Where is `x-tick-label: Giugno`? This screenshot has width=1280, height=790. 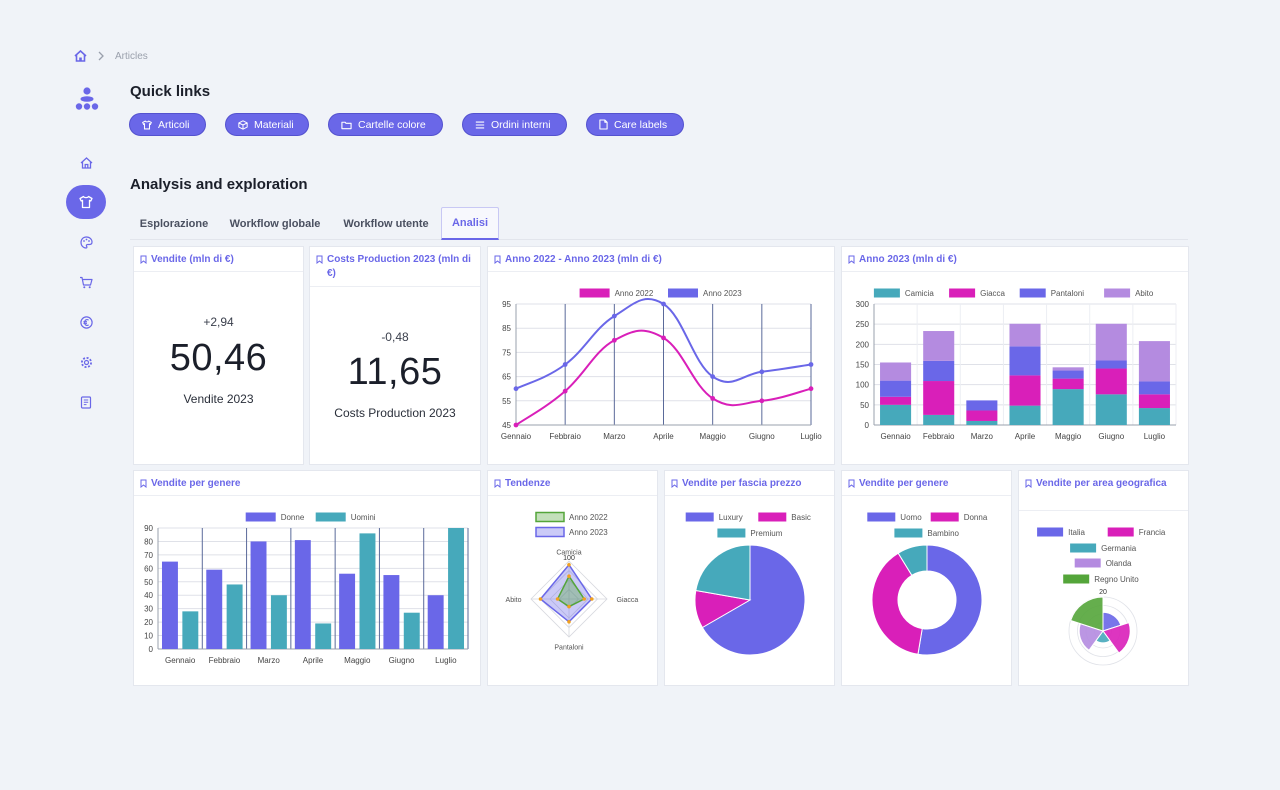
x-tick-label: Giugno is located at coordinates (402, 660).